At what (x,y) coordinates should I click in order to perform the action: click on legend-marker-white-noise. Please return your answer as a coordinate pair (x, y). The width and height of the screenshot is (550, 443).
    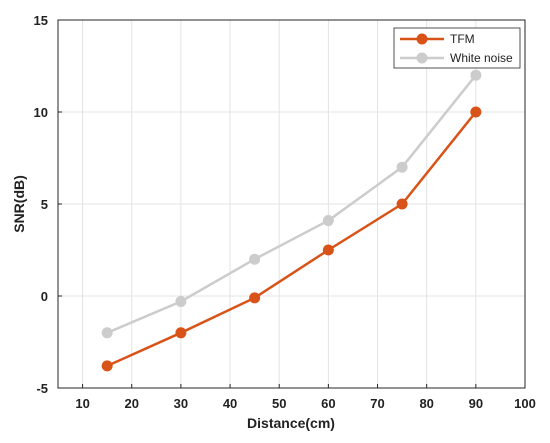
    Looking at the image, I should click on (422, 58).